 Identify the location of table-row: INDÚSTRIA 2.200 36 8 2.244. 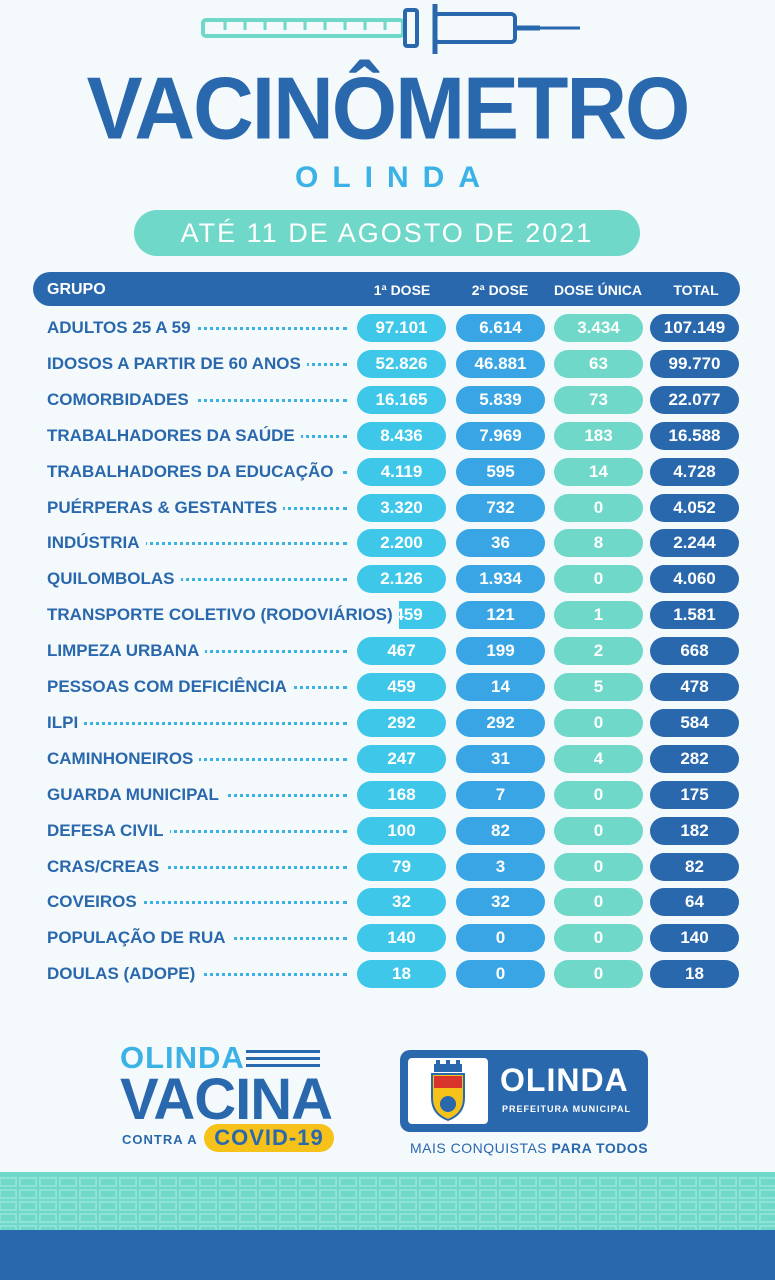
(387, 543).